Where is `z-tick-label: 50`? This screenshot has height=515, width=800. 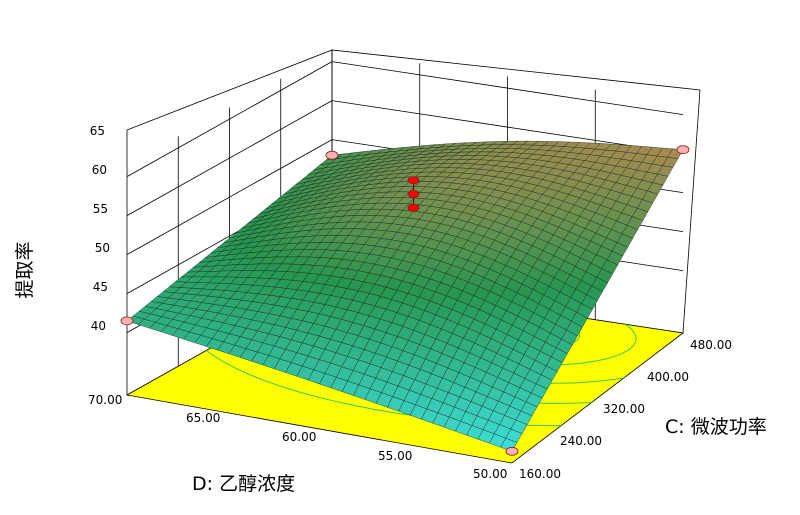
z-tick-label: 50 is located at coordinates (102, 248).